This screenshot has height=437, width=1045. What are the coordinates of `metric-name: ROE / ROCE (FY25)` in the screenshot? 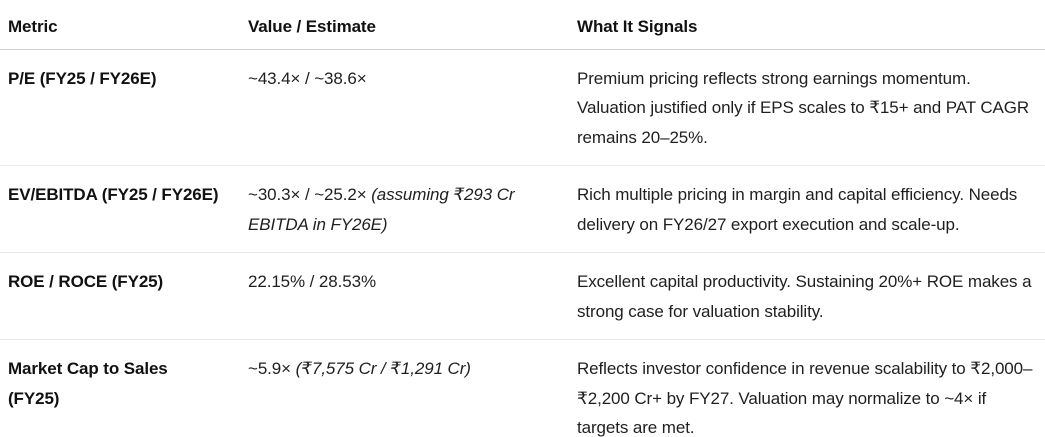 It's located at (124, 296).